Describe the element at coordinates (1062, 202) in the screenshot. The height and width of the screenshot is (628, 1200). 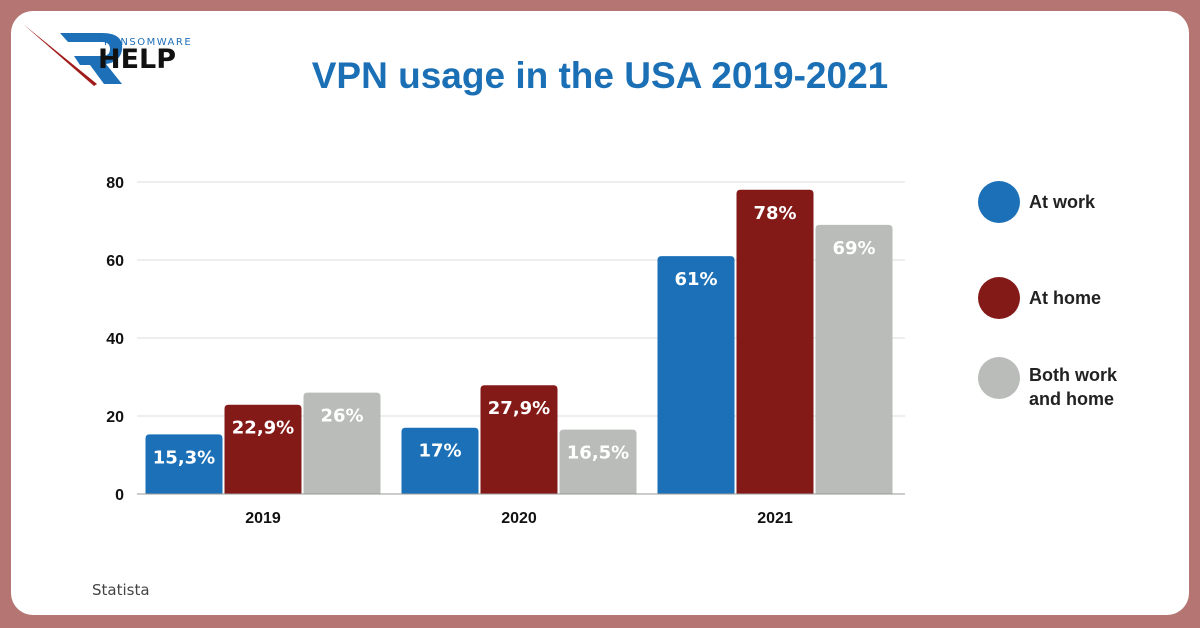
I see `legend-label: At work` at that location.